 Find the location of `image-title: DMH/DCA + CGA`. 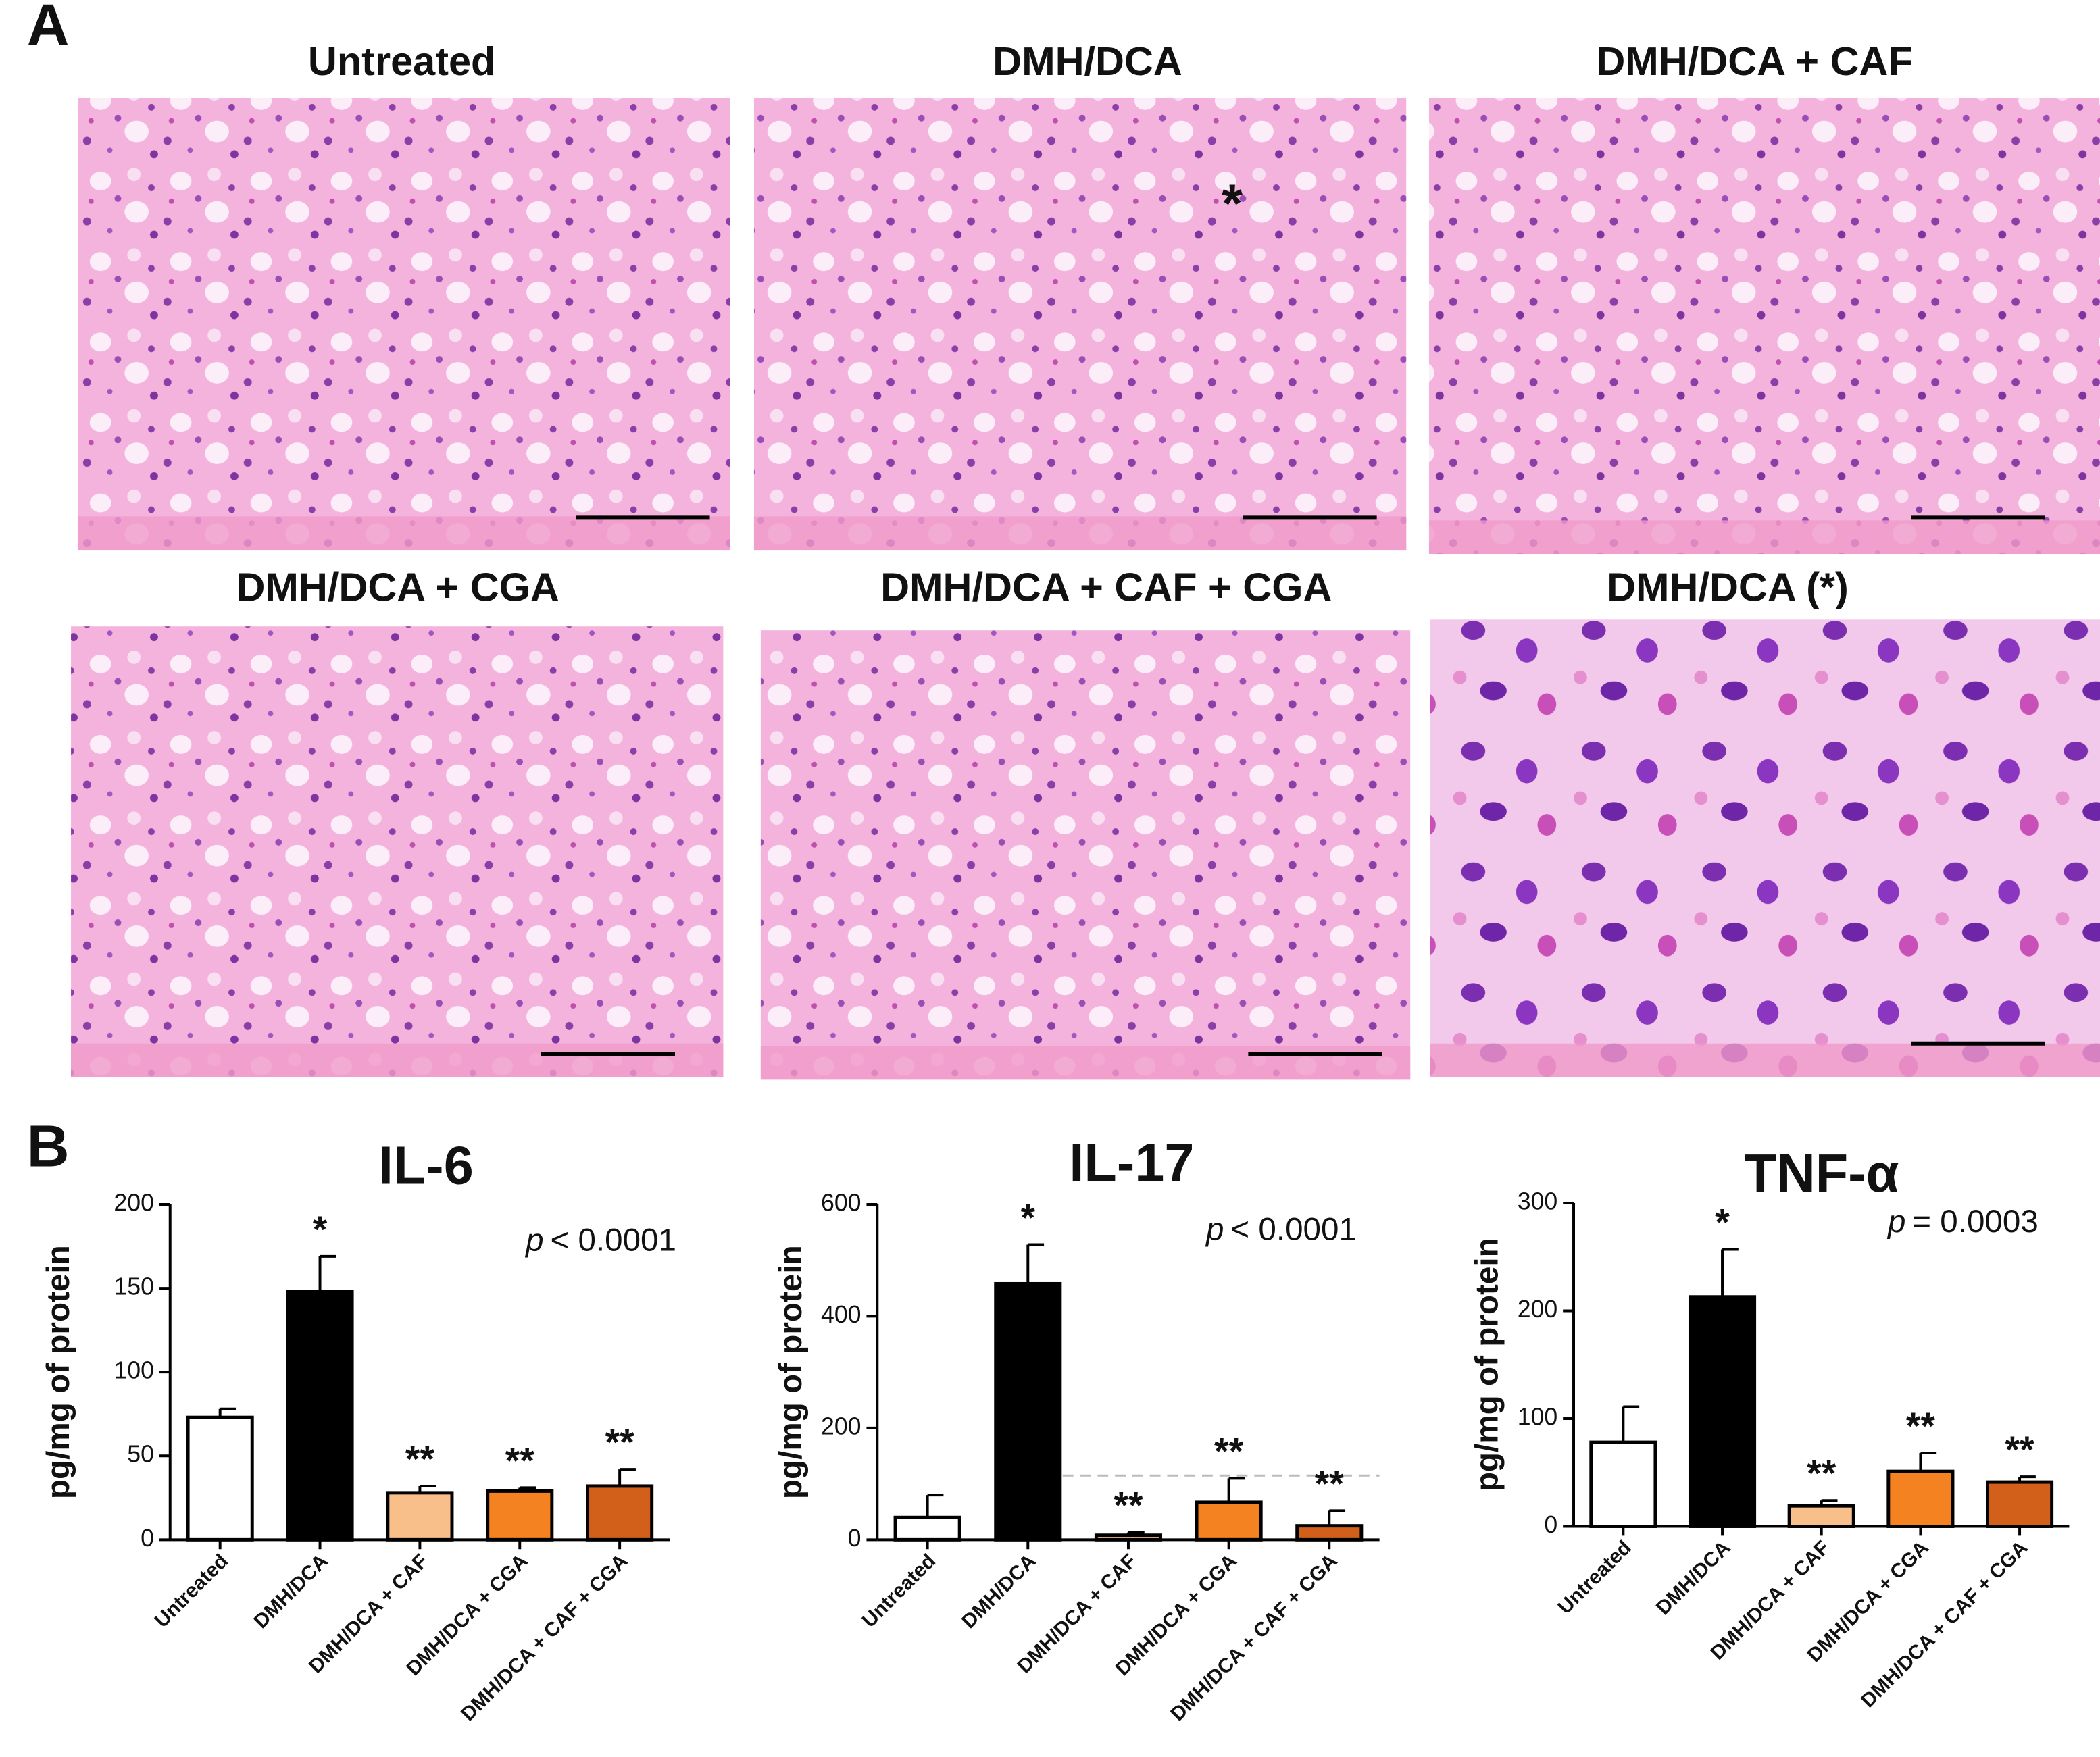

image-title: DMH/DCA + CGA is located at coordinates (397, 586).